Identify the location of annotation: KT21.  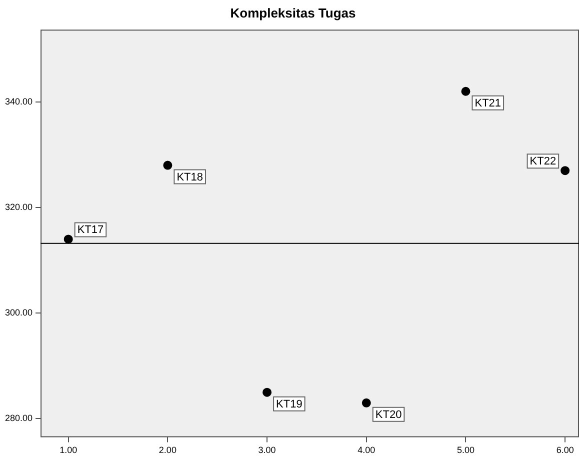
(488, 103).